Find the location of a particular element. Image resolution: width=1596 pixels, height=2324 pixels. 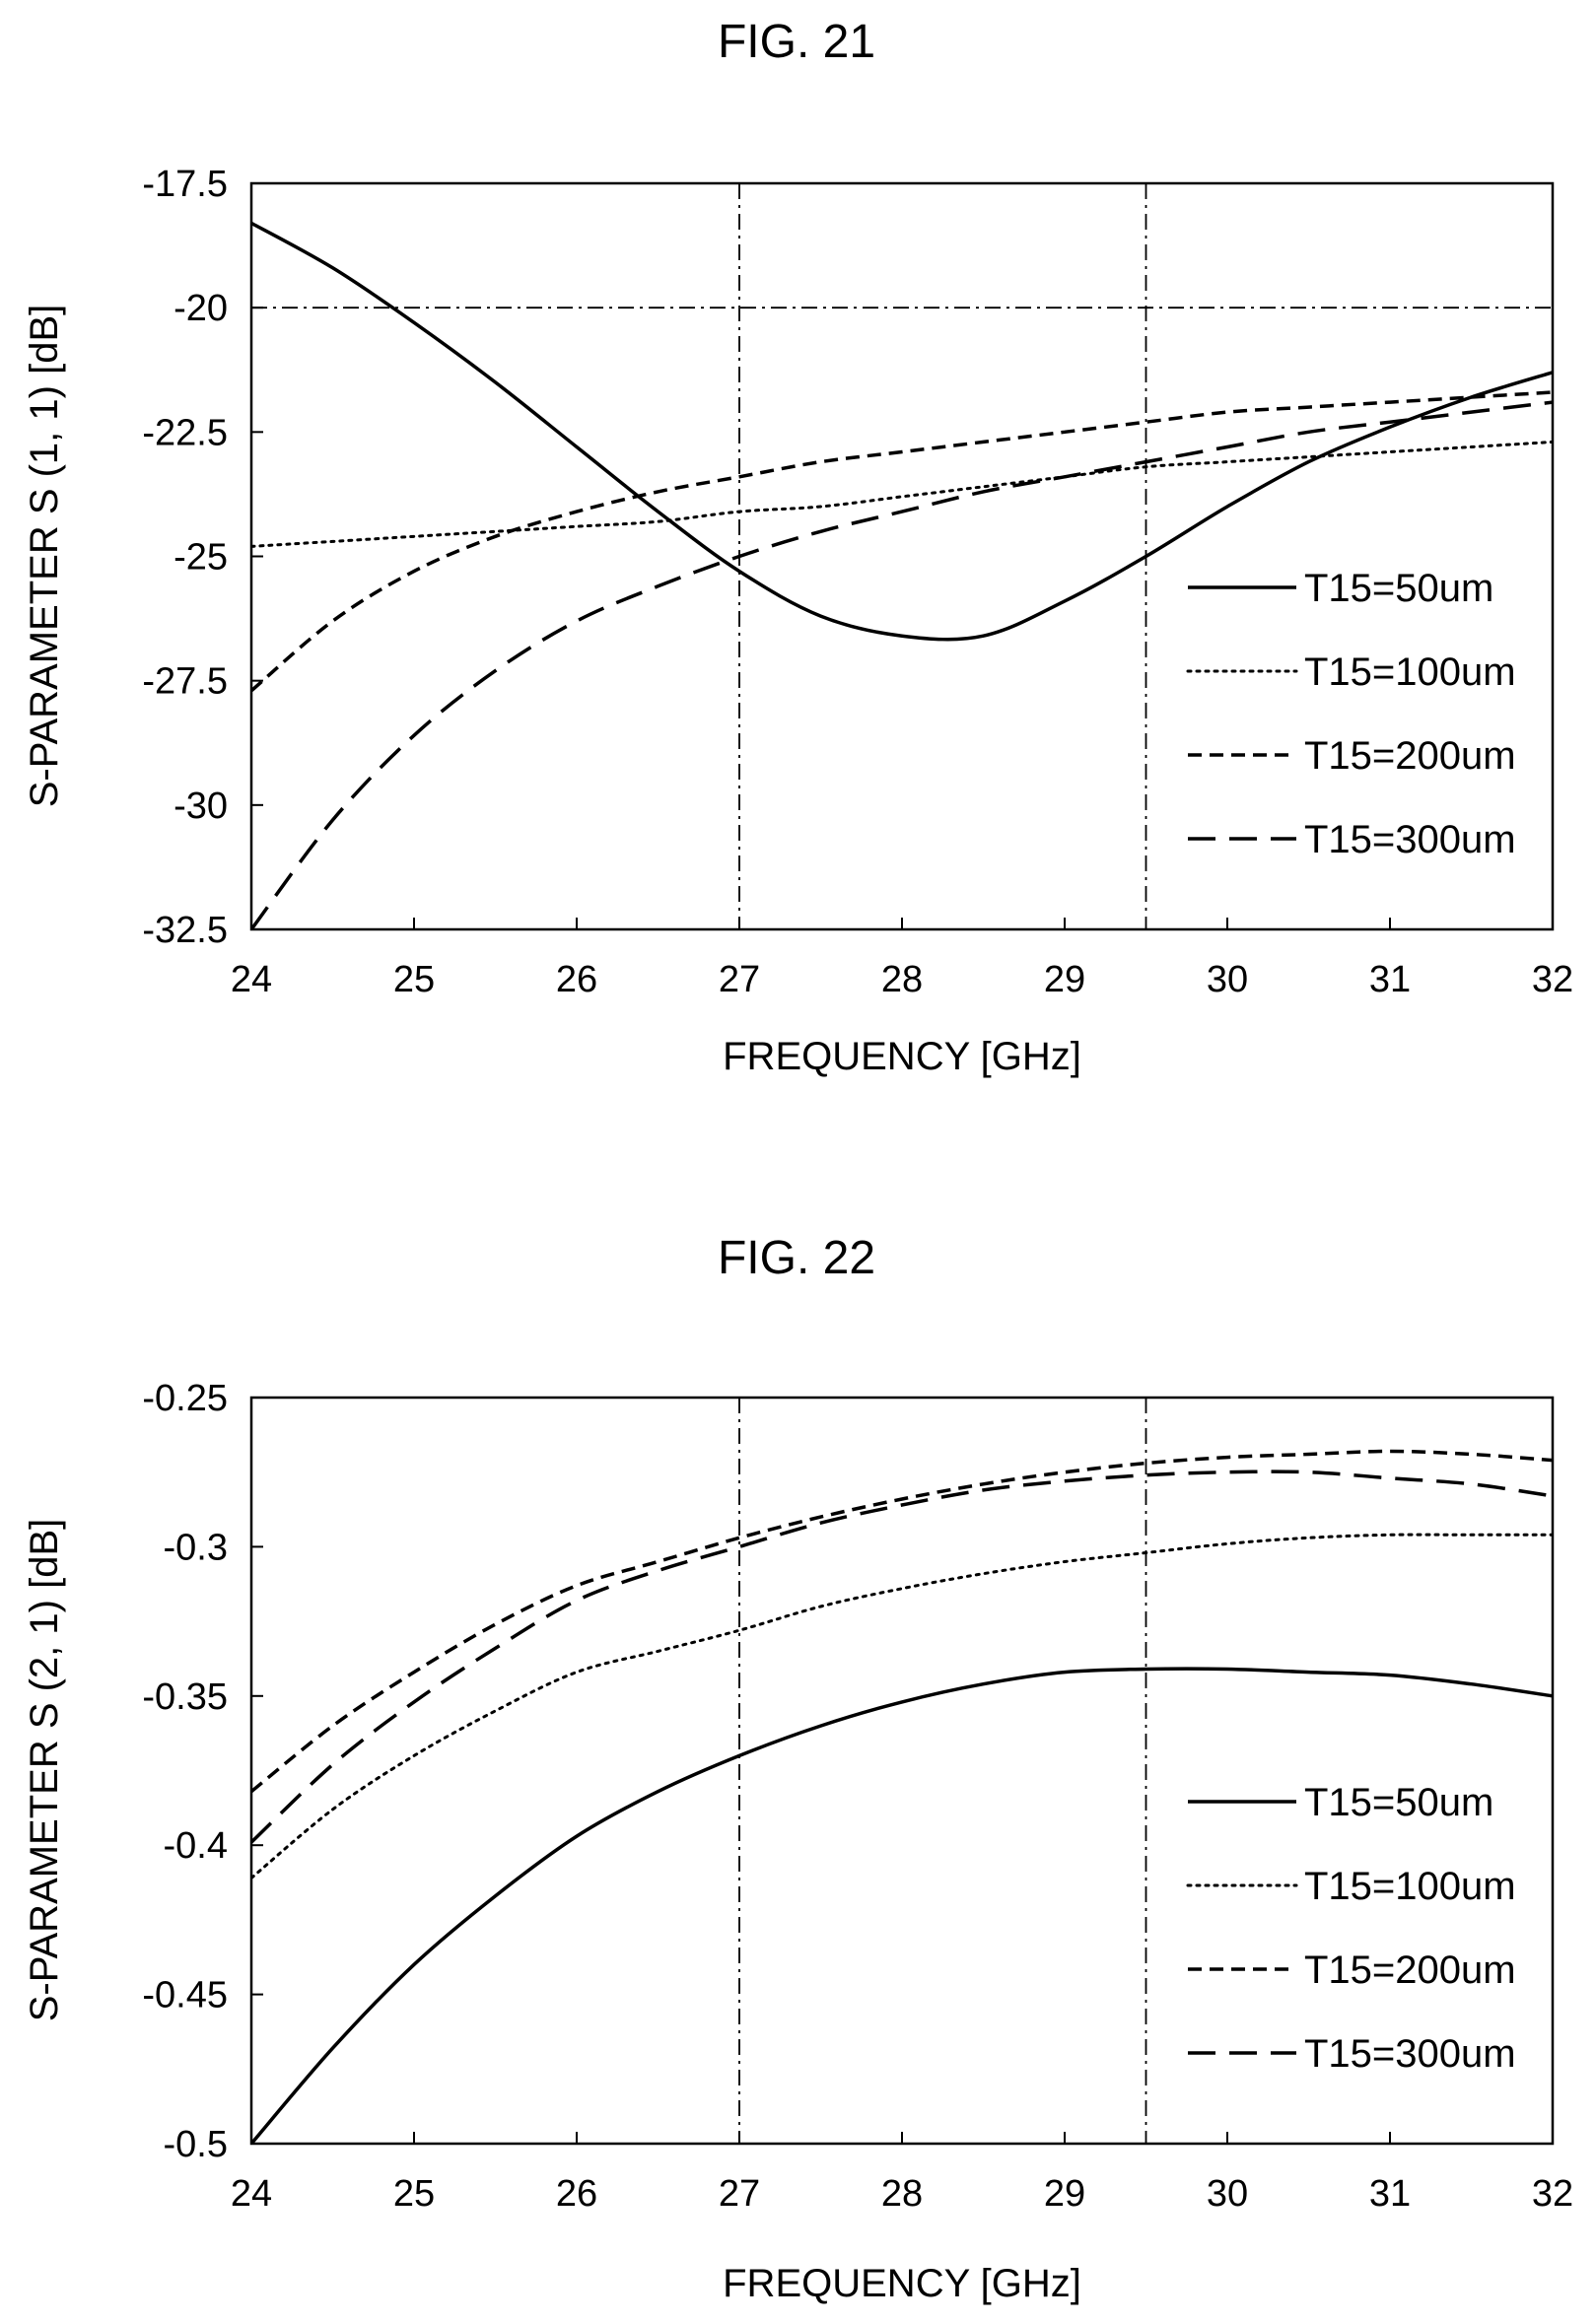

series-line-t15-50um is located at coordinates (902, 431).